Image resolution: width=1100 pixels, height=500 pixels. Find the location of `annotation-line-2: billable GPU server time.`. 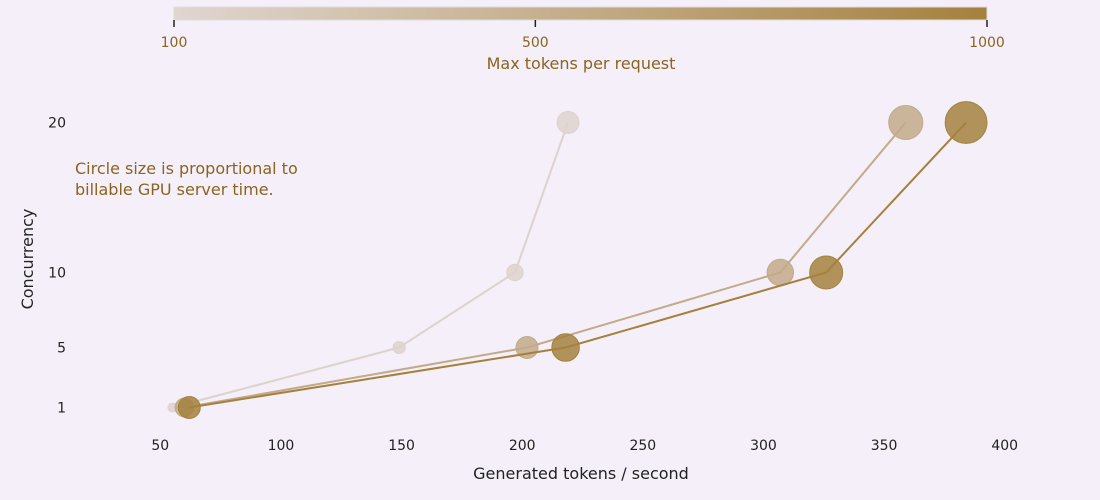

annotation-line-2: billable GPU server time. is located at coordinates (174, 189).